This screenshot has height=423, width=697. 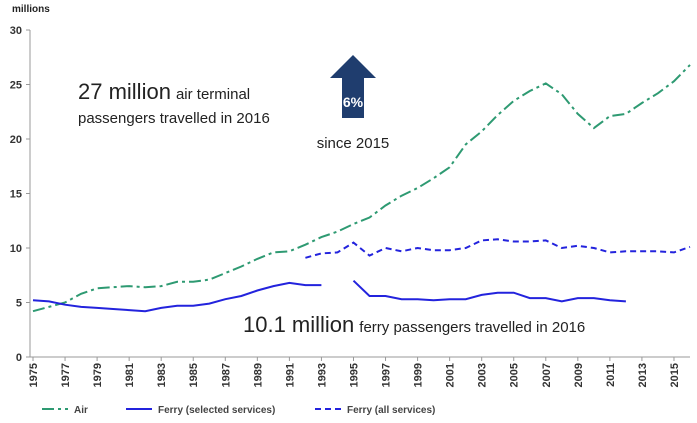 What do you see at coordinates (162, 375) in the screenshot?
I see `x-tick-label: 1983` at bounding box center [162, 375].